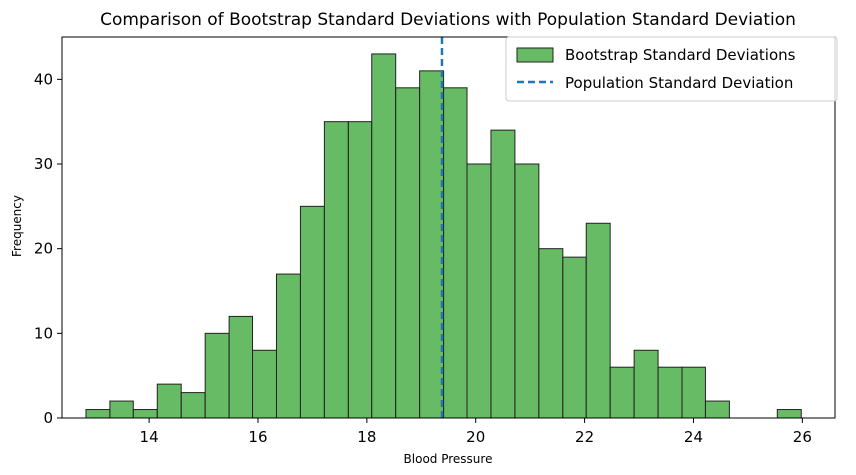 The image size is (856, 475). Describe the element at coordinates (535, 55) in the screenshot. I see `legend-swatch-bootstrap` at that location.